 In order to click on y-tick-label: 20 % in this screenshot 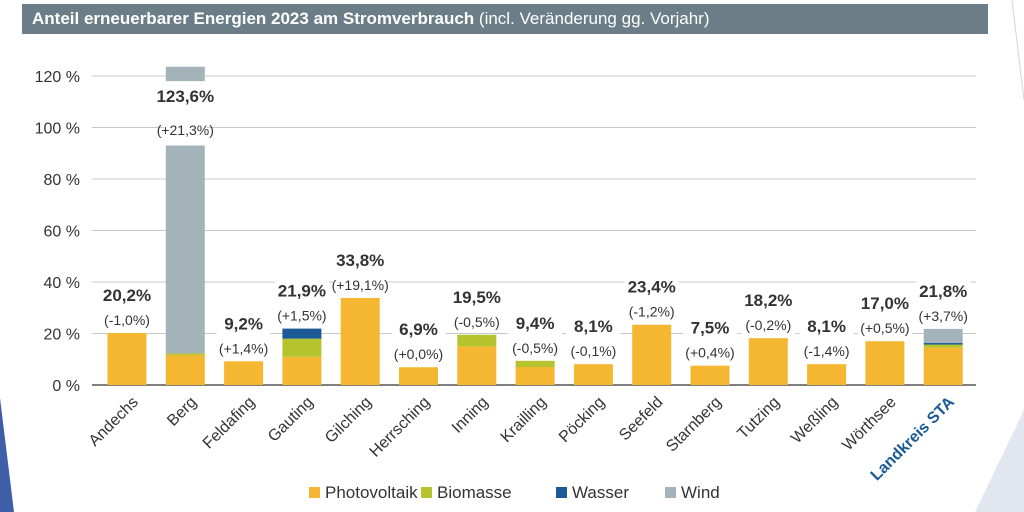, I will do `click(62, 335)`.